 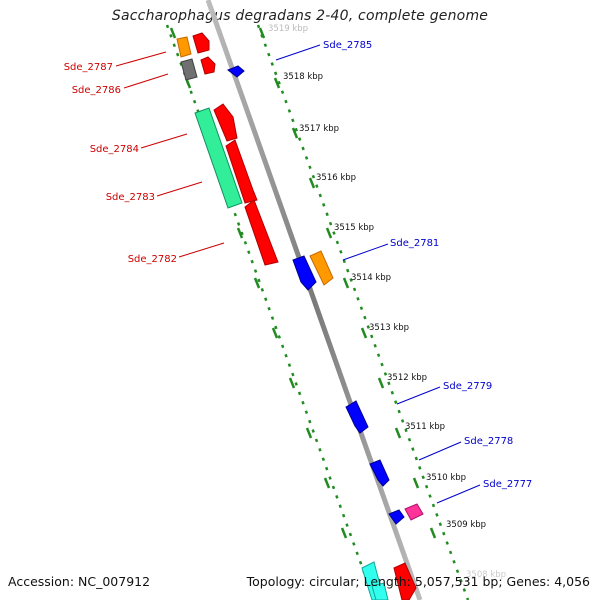 What do you see at coordinates (467, 386) in the screenshot?
I see `gene-label-sde-2779: Sde_2779` at bounding box center [467, 386].